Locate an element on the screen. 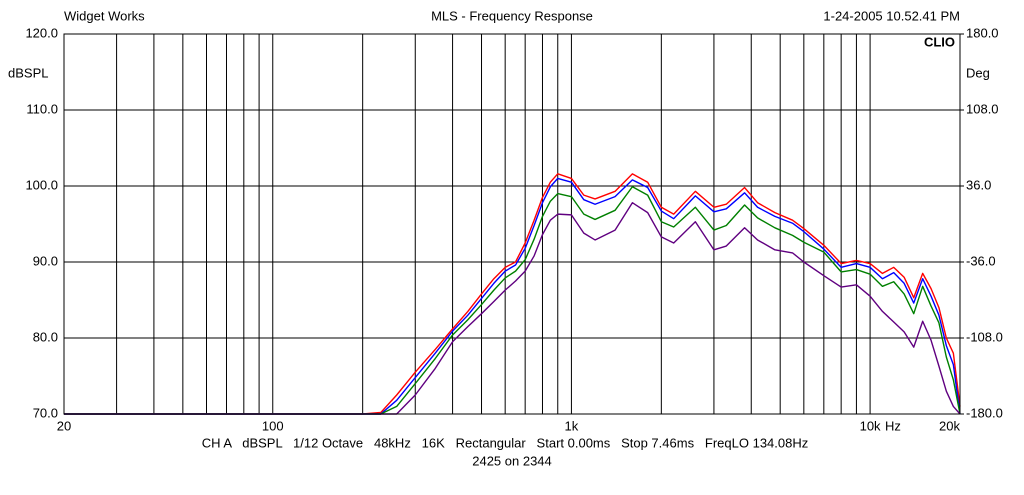 Image resolution: width=1024 pixels, height=495 pixels. footer-2: 2425 on 2344 is located at coordinates (512, 460).